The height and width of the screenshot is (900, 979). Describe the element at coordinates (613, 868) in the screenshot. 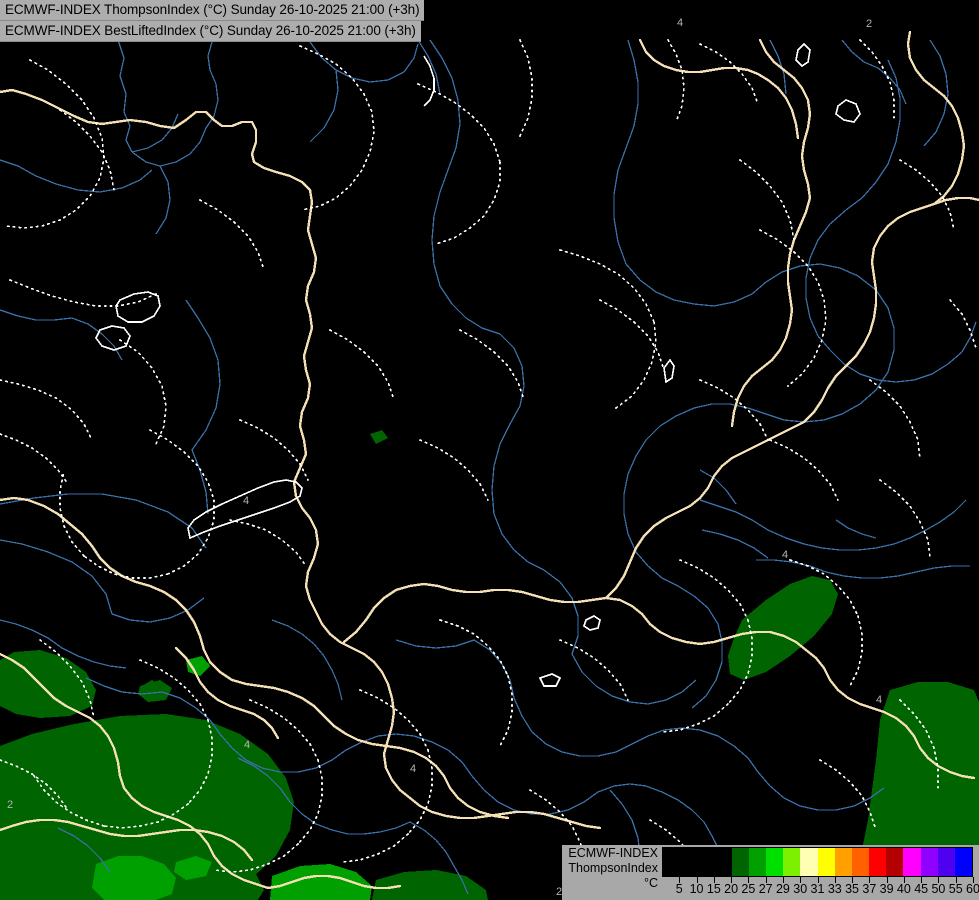

I see `legend-subtitle: ThompsonIndex` at that location.